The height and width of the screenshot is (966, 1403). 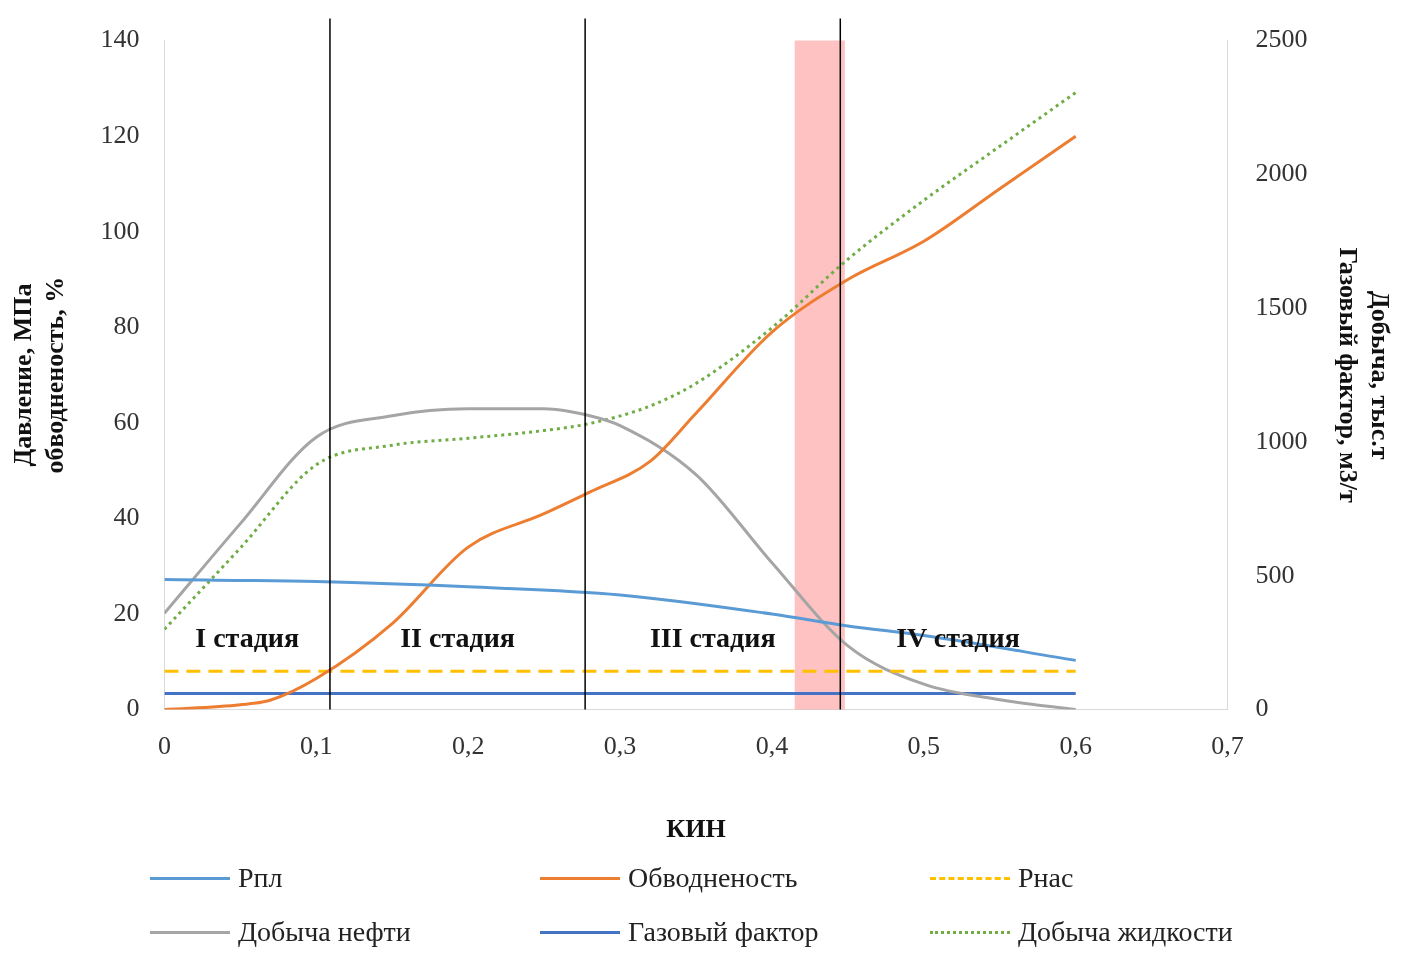 What do you see at coordinates (133, 708) in the screenshot?
I see `y-tick-label: 0` at bounding box center [133, 708].